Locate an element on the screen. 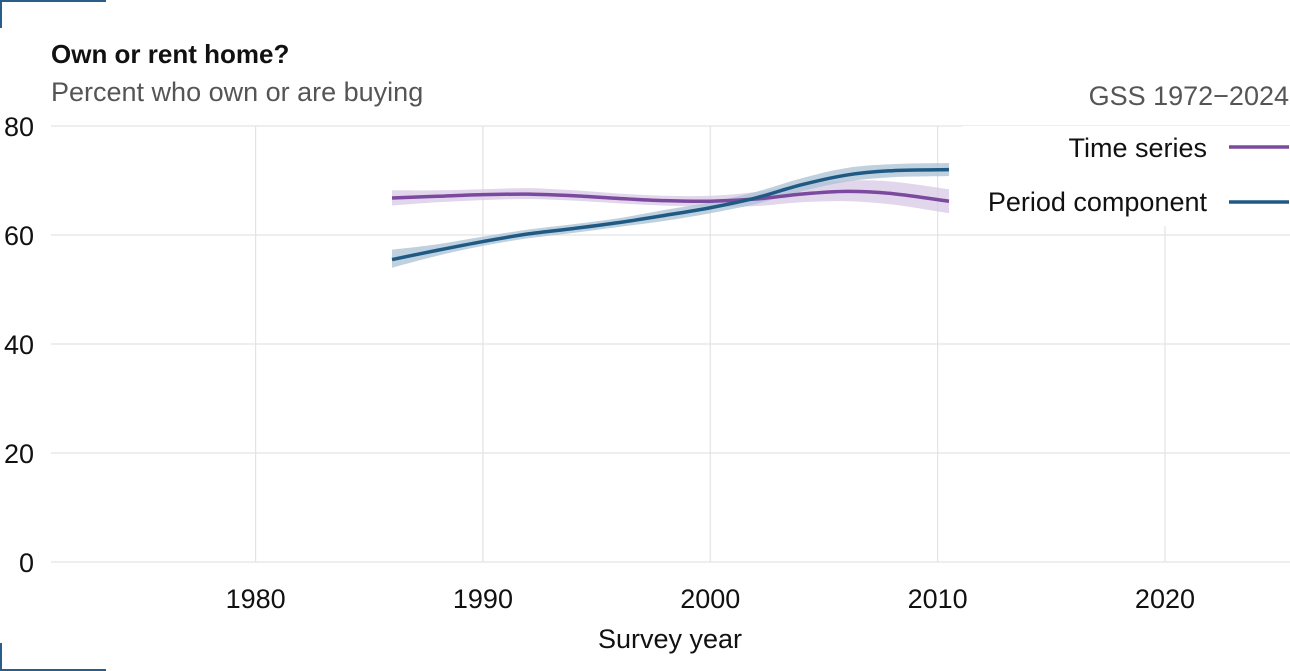  legend-background is located at coordinates (1126, 176).